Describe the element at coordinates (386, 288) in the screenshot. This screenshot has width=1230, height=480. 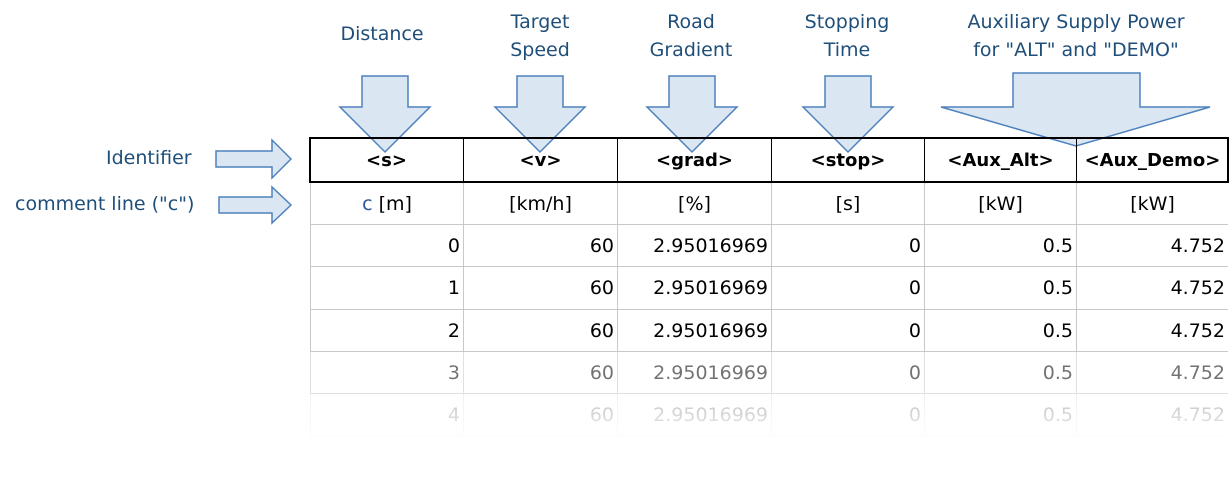
I see `table-cell: 1` at that location.